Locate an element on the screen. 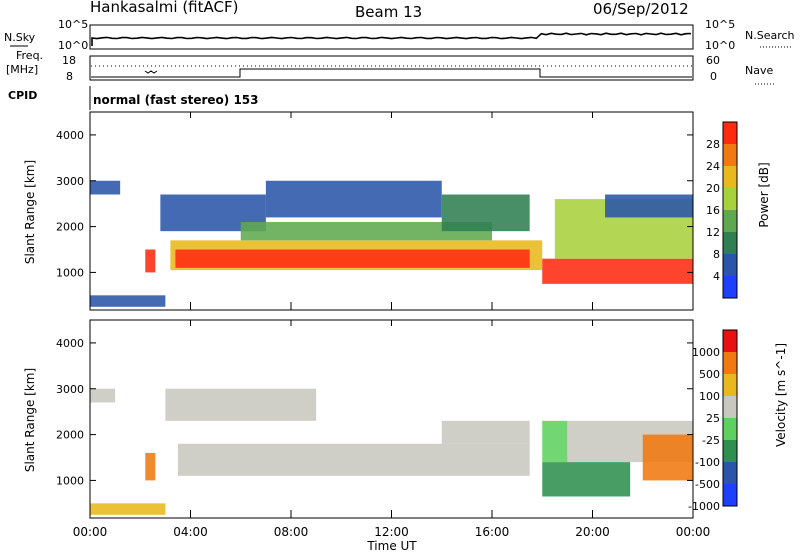  x-tick-label: 12:00 is located at coordinates (391, 532).